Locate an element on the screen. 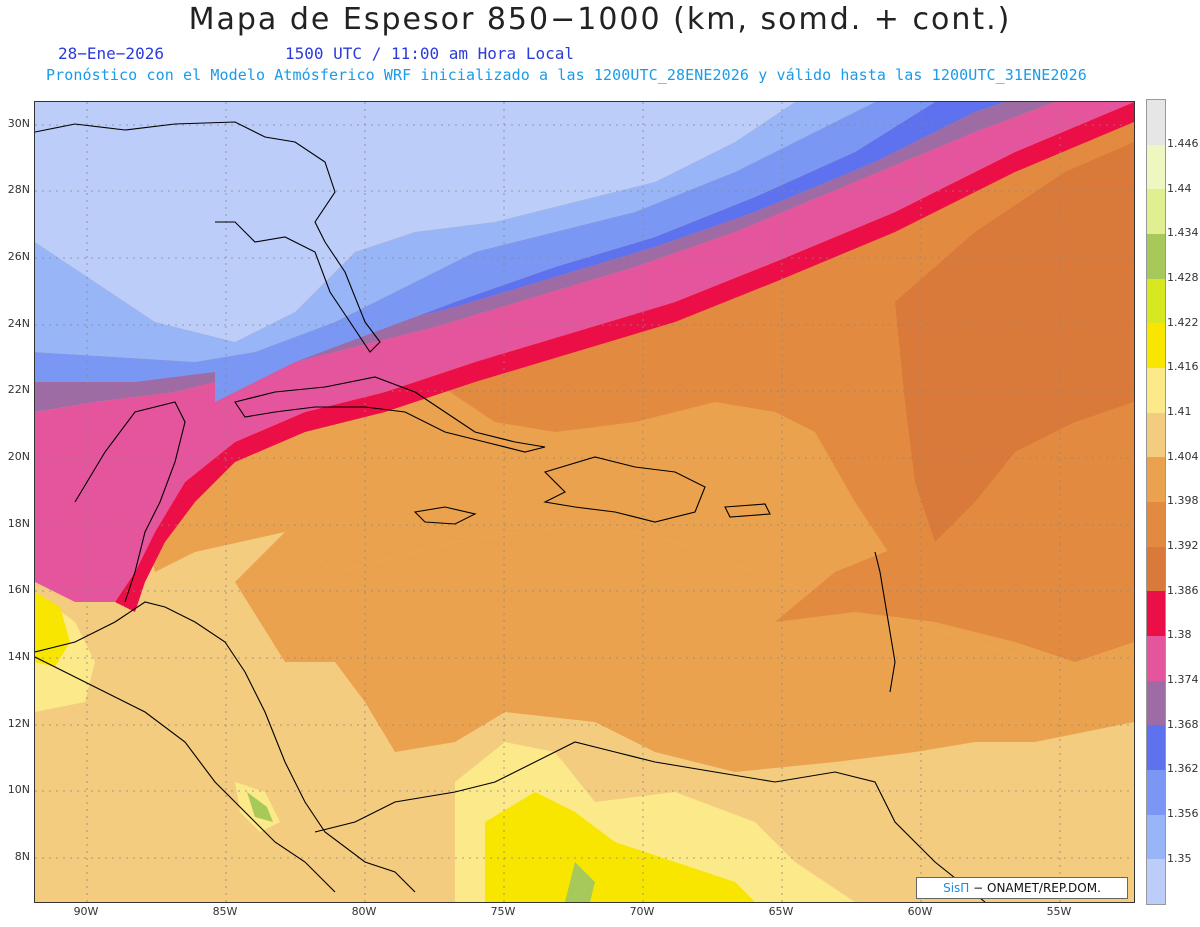 This screenshot has height=927, width=1200. colorbar-label: 1.386 is located at coordinates (1183, 590).